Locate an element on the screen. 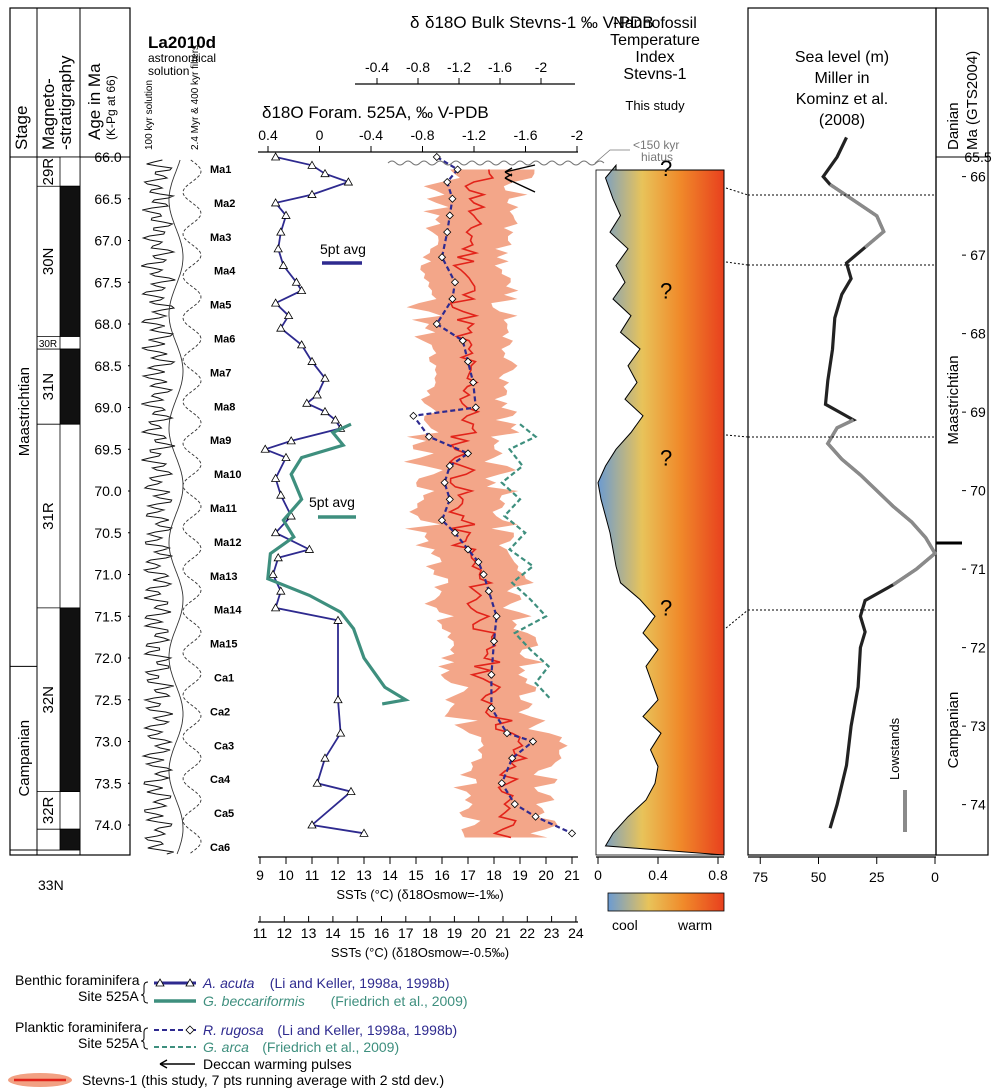 Image resolution: width=995 pixels, height=1090 pixels. cycle-label: Ma7 is located at coordinates (220, 373).